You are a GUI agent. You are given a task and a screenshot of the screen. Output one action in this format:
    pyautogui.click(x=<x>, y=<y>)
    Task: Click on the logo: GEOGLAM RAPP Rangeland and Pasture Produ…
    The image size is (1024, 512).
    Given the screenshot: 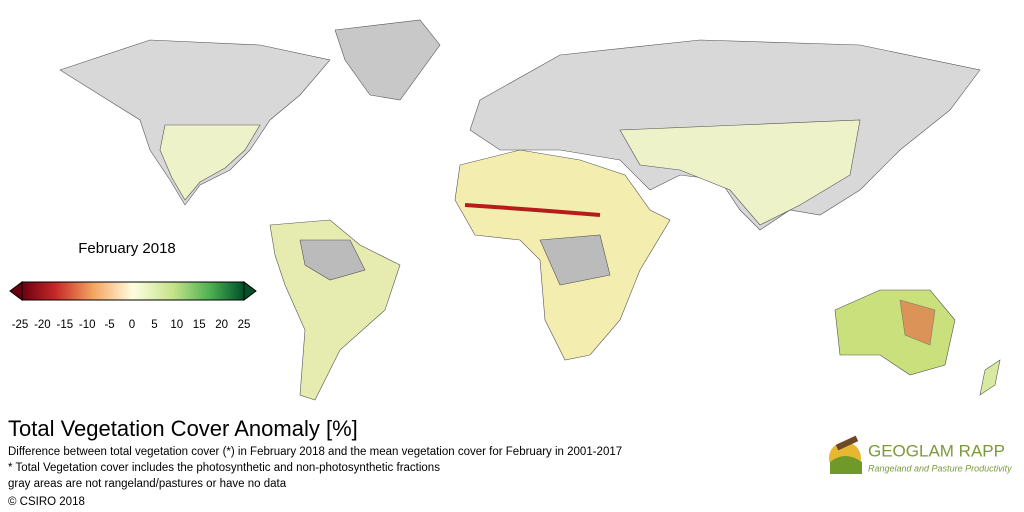 What is the action you would take?
    pyautogui.click(x=920, y=454)
    